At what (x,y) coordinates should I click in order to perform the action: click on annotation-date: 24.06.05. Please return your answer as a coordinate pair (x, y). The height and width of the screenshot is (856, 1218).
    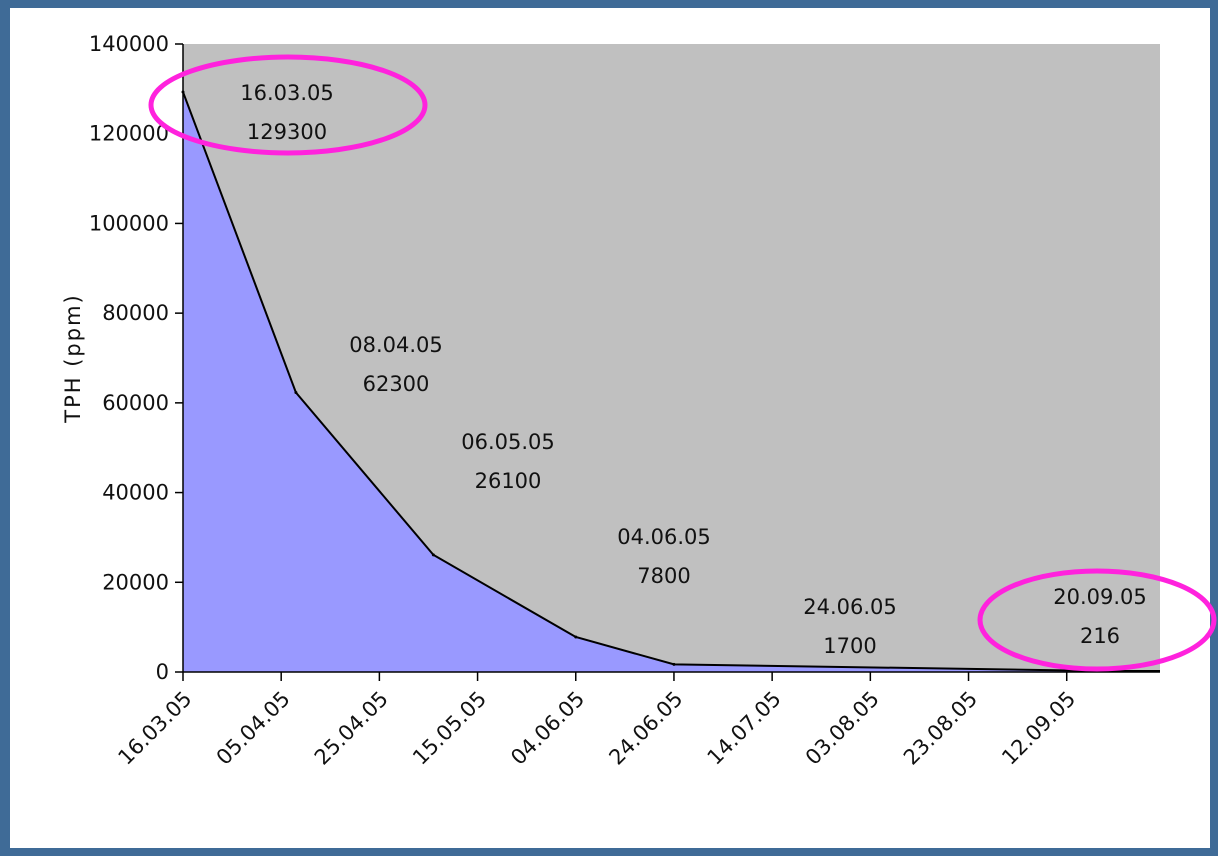
    Looking at the image, I should click on (850, 607).